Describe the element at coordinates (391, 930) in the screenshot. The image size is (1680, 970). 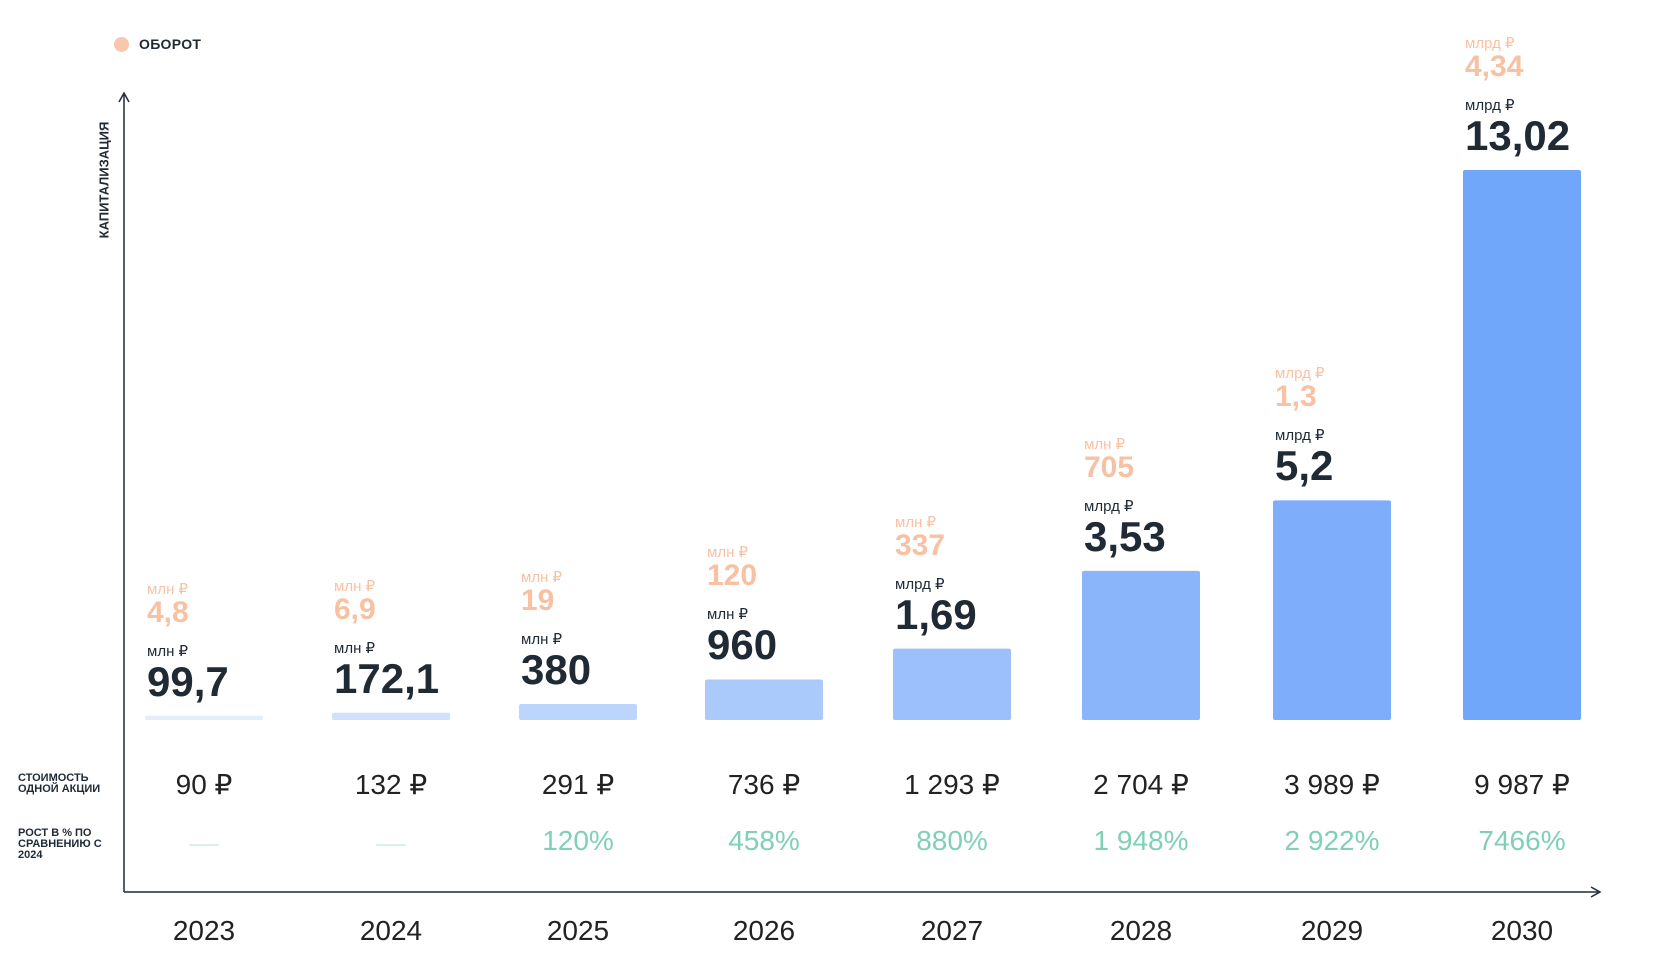
I see `x-tick-2024: 2024` at that location.